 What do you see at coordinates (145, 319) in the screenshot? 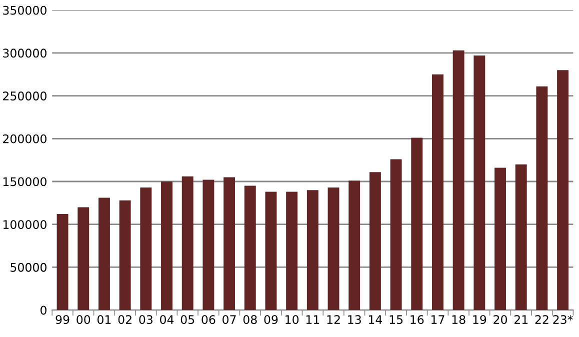
I see `x-tick-label: 03` at bounding box center [145, 319].